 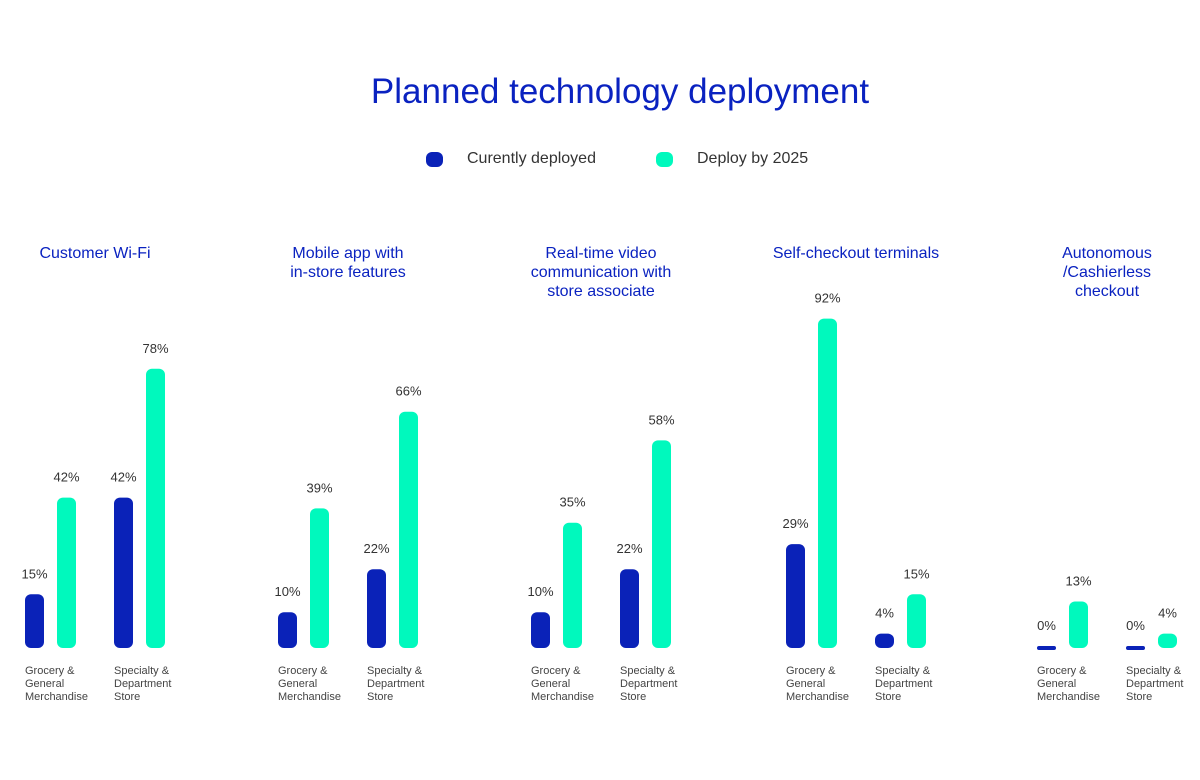 What do you see at coordinates (95, 253) in the screenshot?
I see `group-title: Customer Wi-Fi` at bounding box center [95, 253].